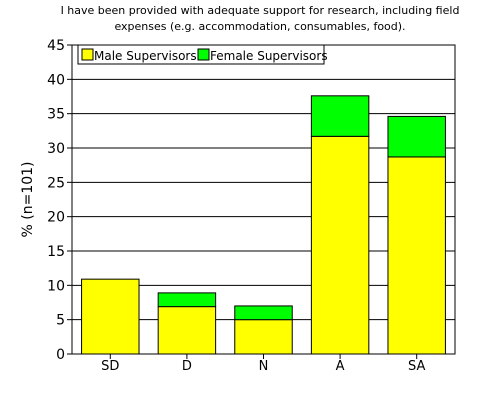 Image resolution: width=500 pixels, height=400 pixels. What do you see at coordinates (60, 355) in the screenshot?
I see `y-tick-label-0: 0` at bounding box center [60, 355].